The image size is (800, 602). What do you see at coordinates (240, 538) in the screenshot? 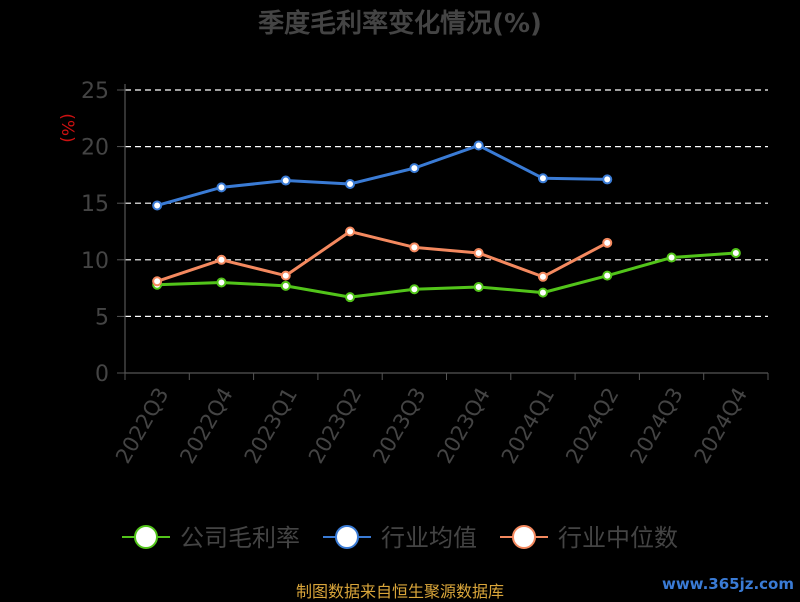
I see `legend-label: 公司毛利率` at bounding box center [240, 538].